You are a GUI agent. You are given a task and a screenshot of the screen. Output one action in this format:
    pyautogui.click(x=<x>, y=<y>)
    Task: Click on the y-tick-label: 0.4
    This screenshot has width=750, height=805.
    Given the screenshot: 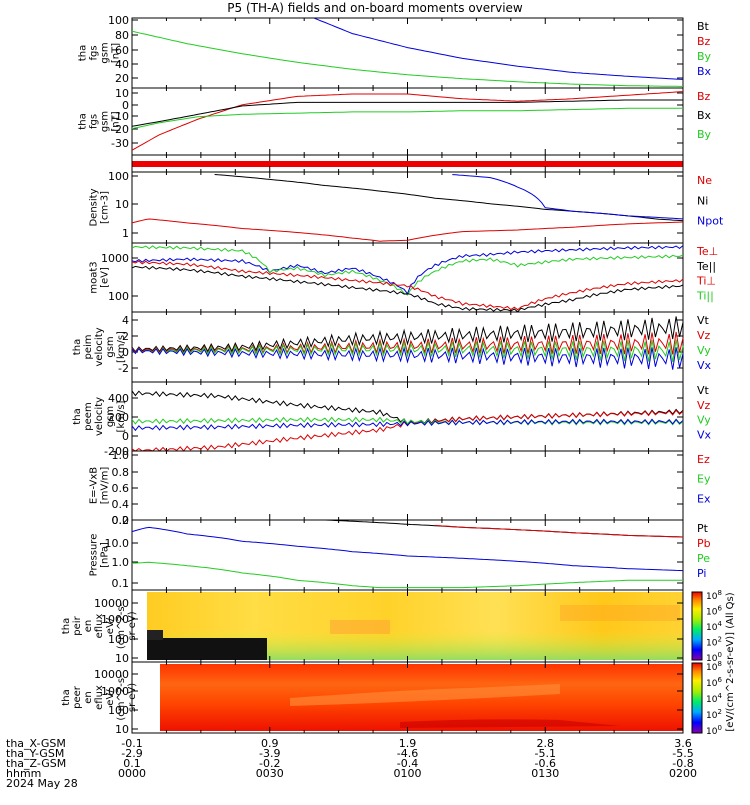 What is the action you would take?
    pyautogui.click(x=121, y=504)
    